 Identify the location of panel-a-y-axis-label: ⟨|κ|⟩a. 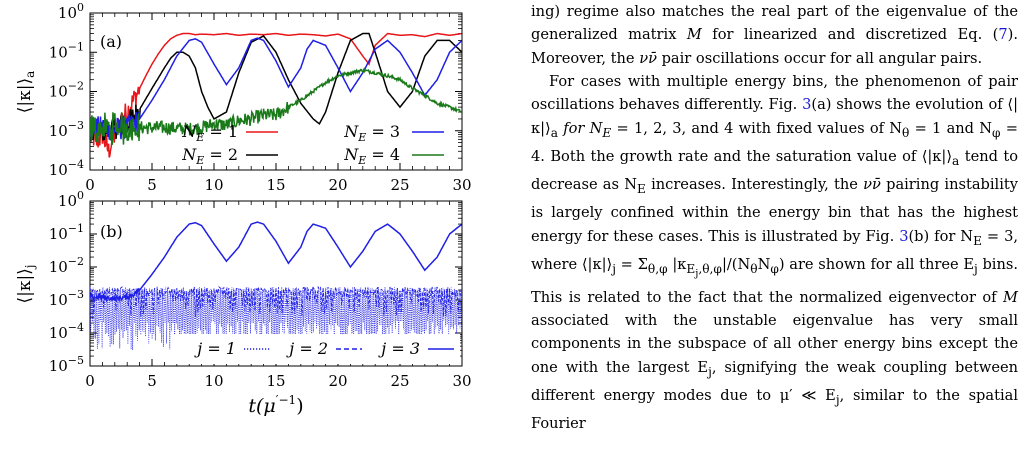
(26, 92).